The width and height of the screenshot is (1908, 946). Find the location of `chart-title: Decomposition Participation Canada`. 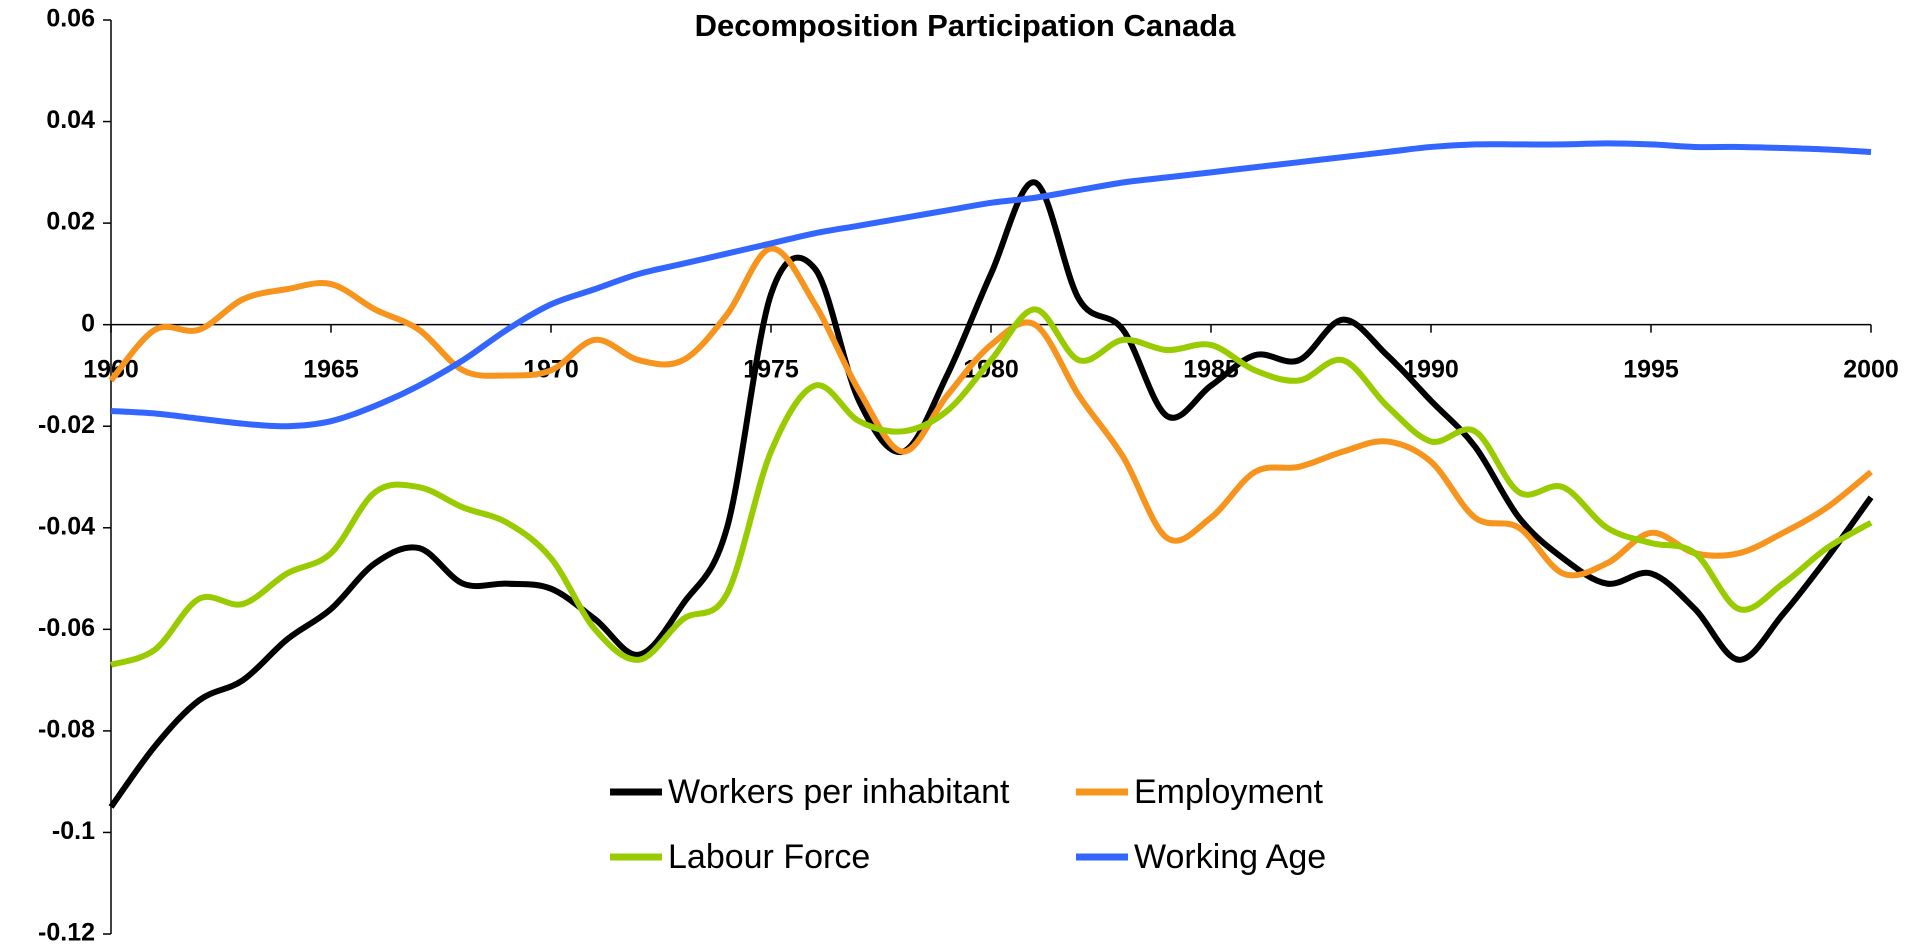

chart-title: Decomposition Participation Canada is located at coordinates (966, 25).